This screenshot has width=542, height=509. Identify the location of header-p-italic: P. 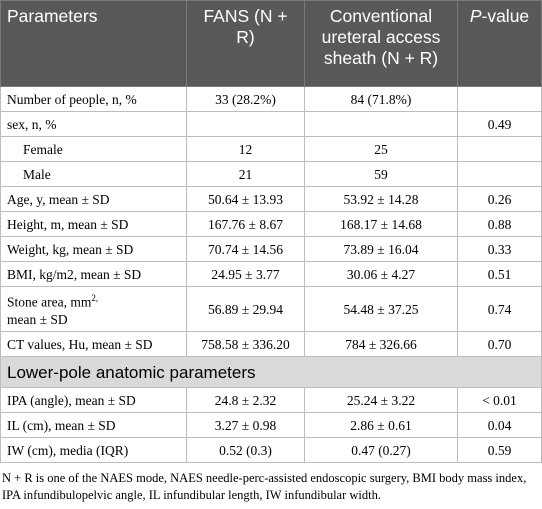
(475, 16).